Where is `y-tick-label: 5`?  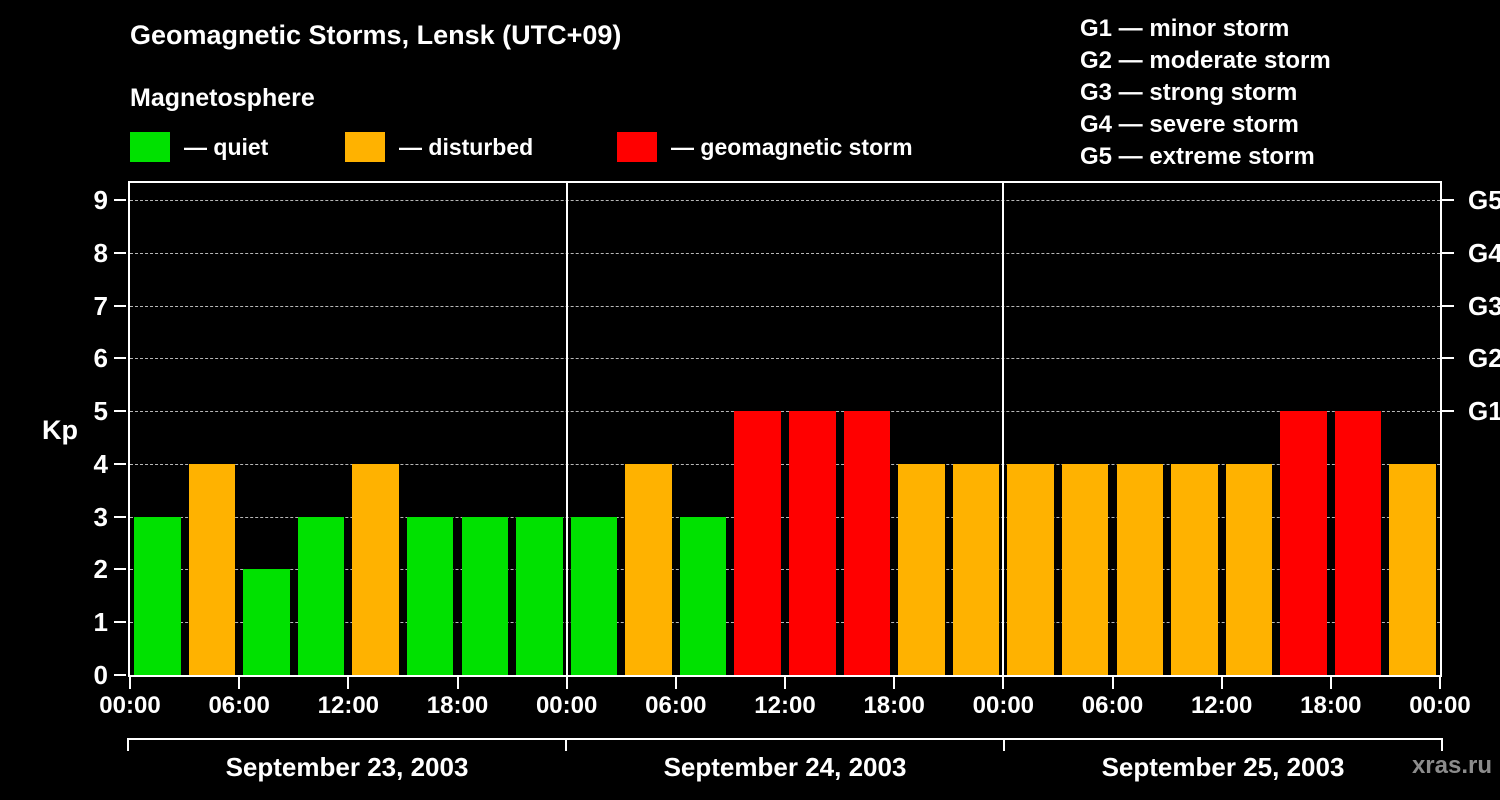
y-tick-label: 5 is located at coordinates (100, 411).